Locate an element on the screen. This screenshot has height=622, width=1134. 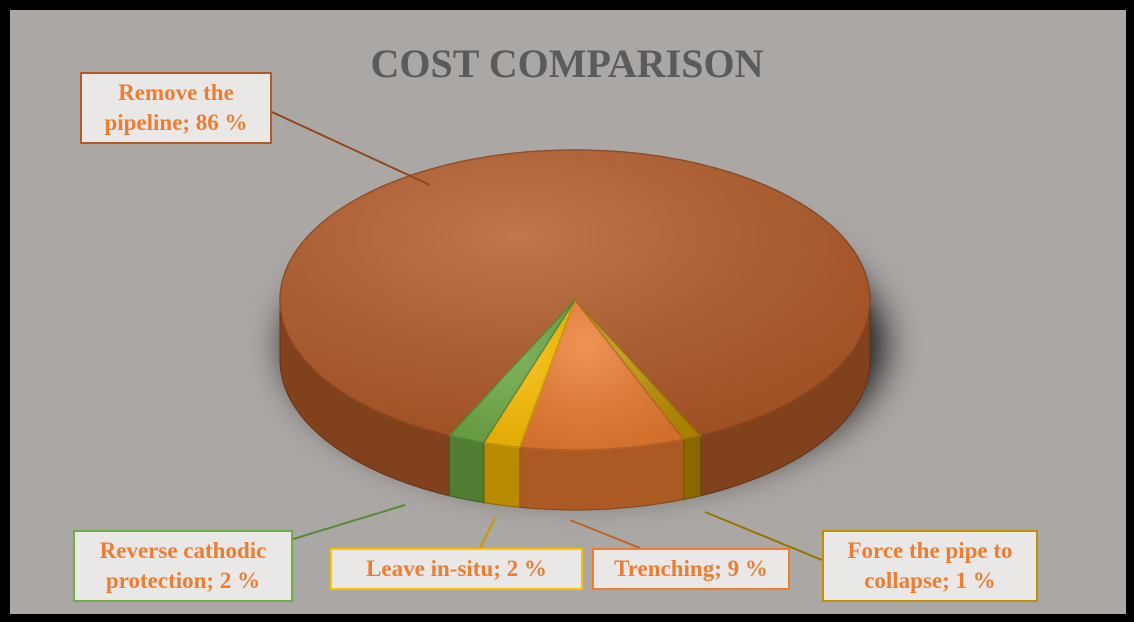
chart-title: COST COMPARISON is located at coordinates (567, 63).